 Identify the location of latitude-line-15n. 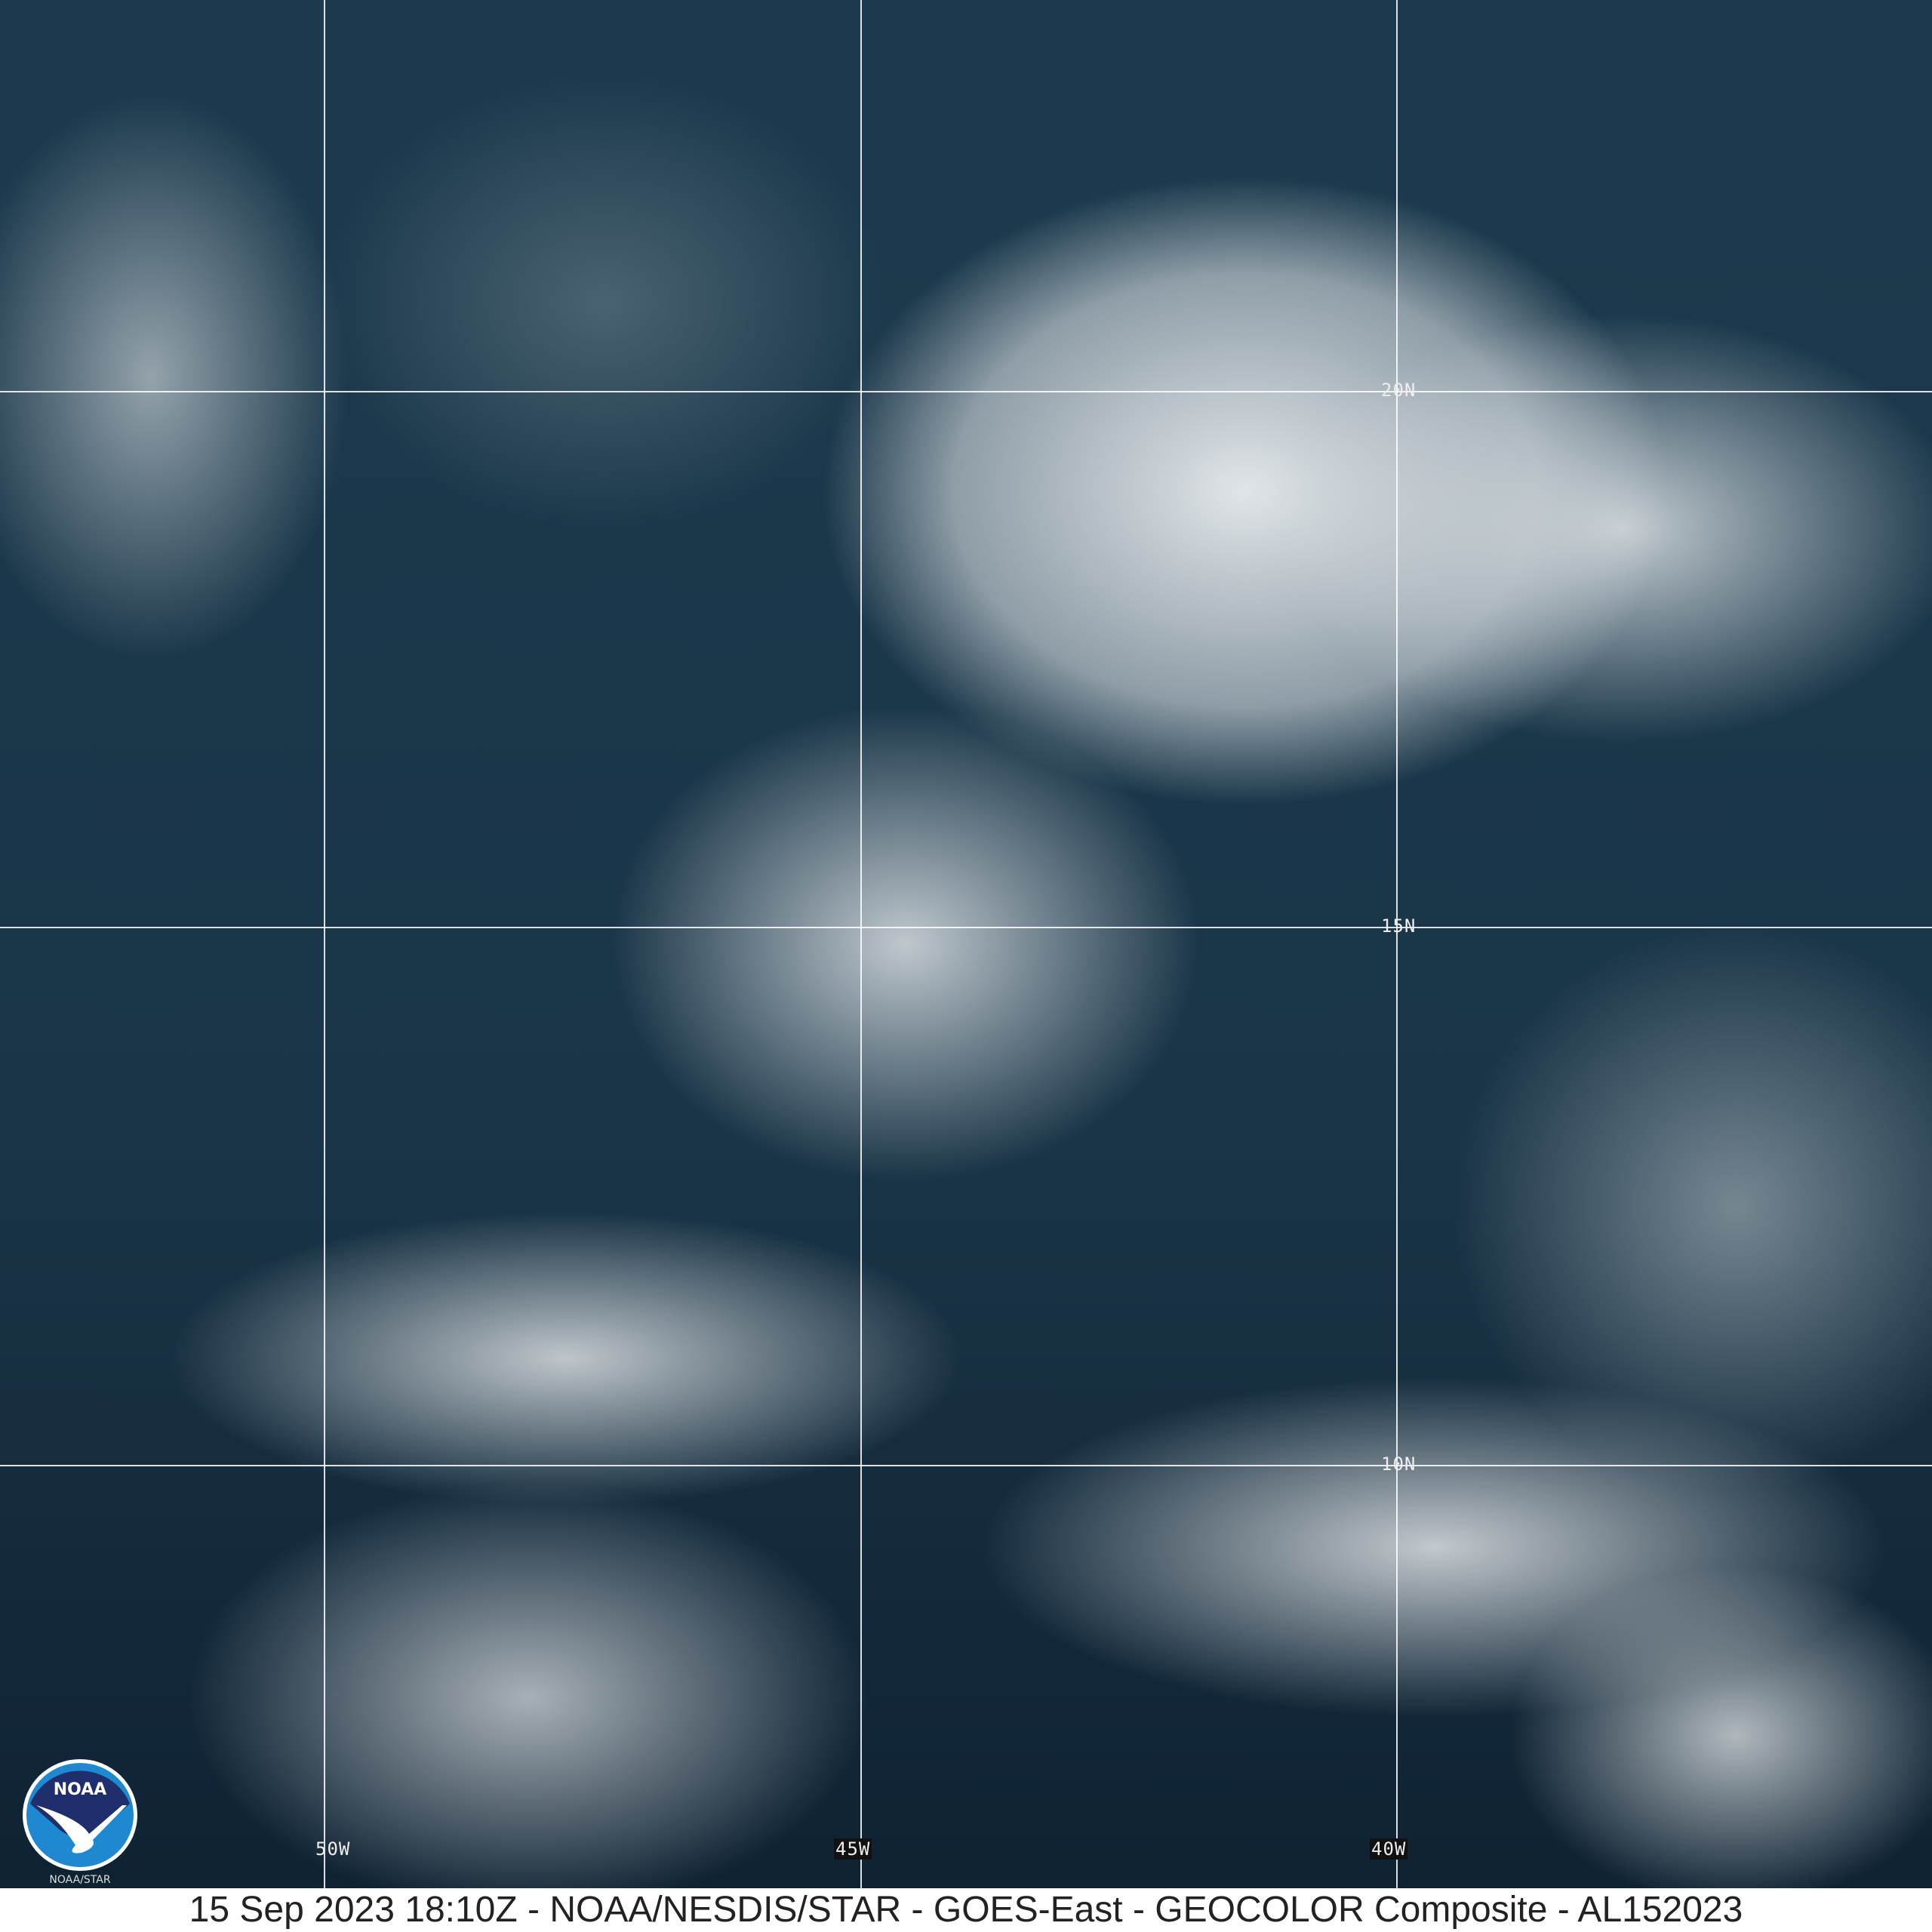
(966, 927).